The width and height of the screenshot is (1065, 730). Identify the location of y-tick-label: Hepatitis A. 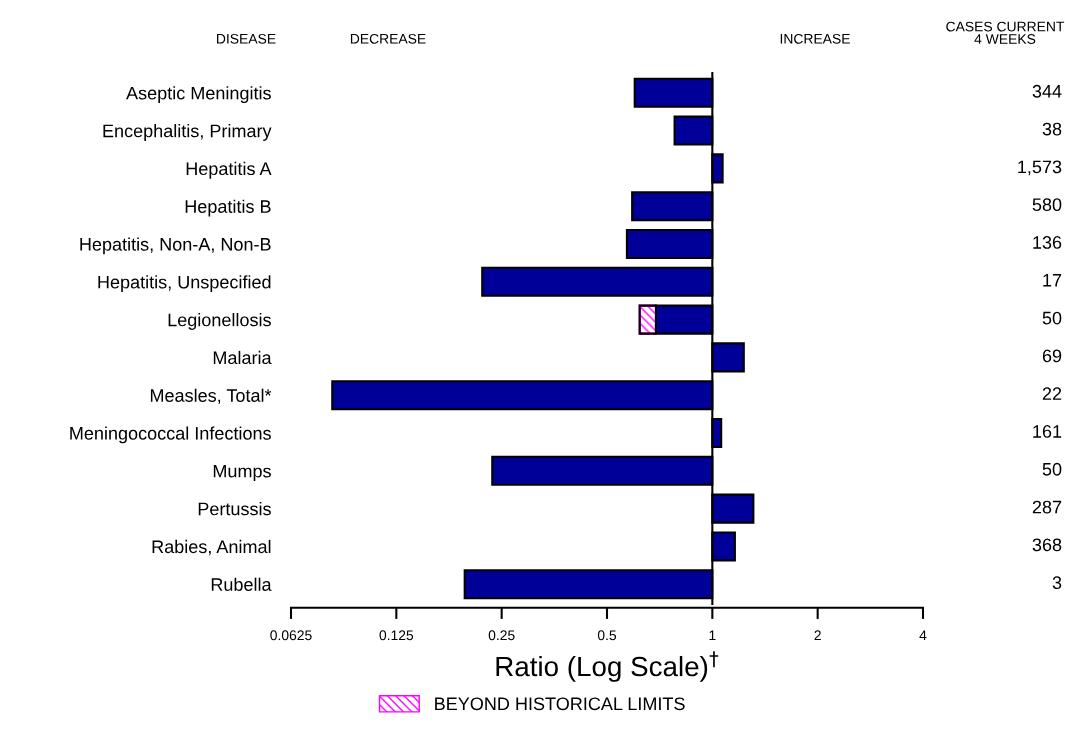
(229, 170).